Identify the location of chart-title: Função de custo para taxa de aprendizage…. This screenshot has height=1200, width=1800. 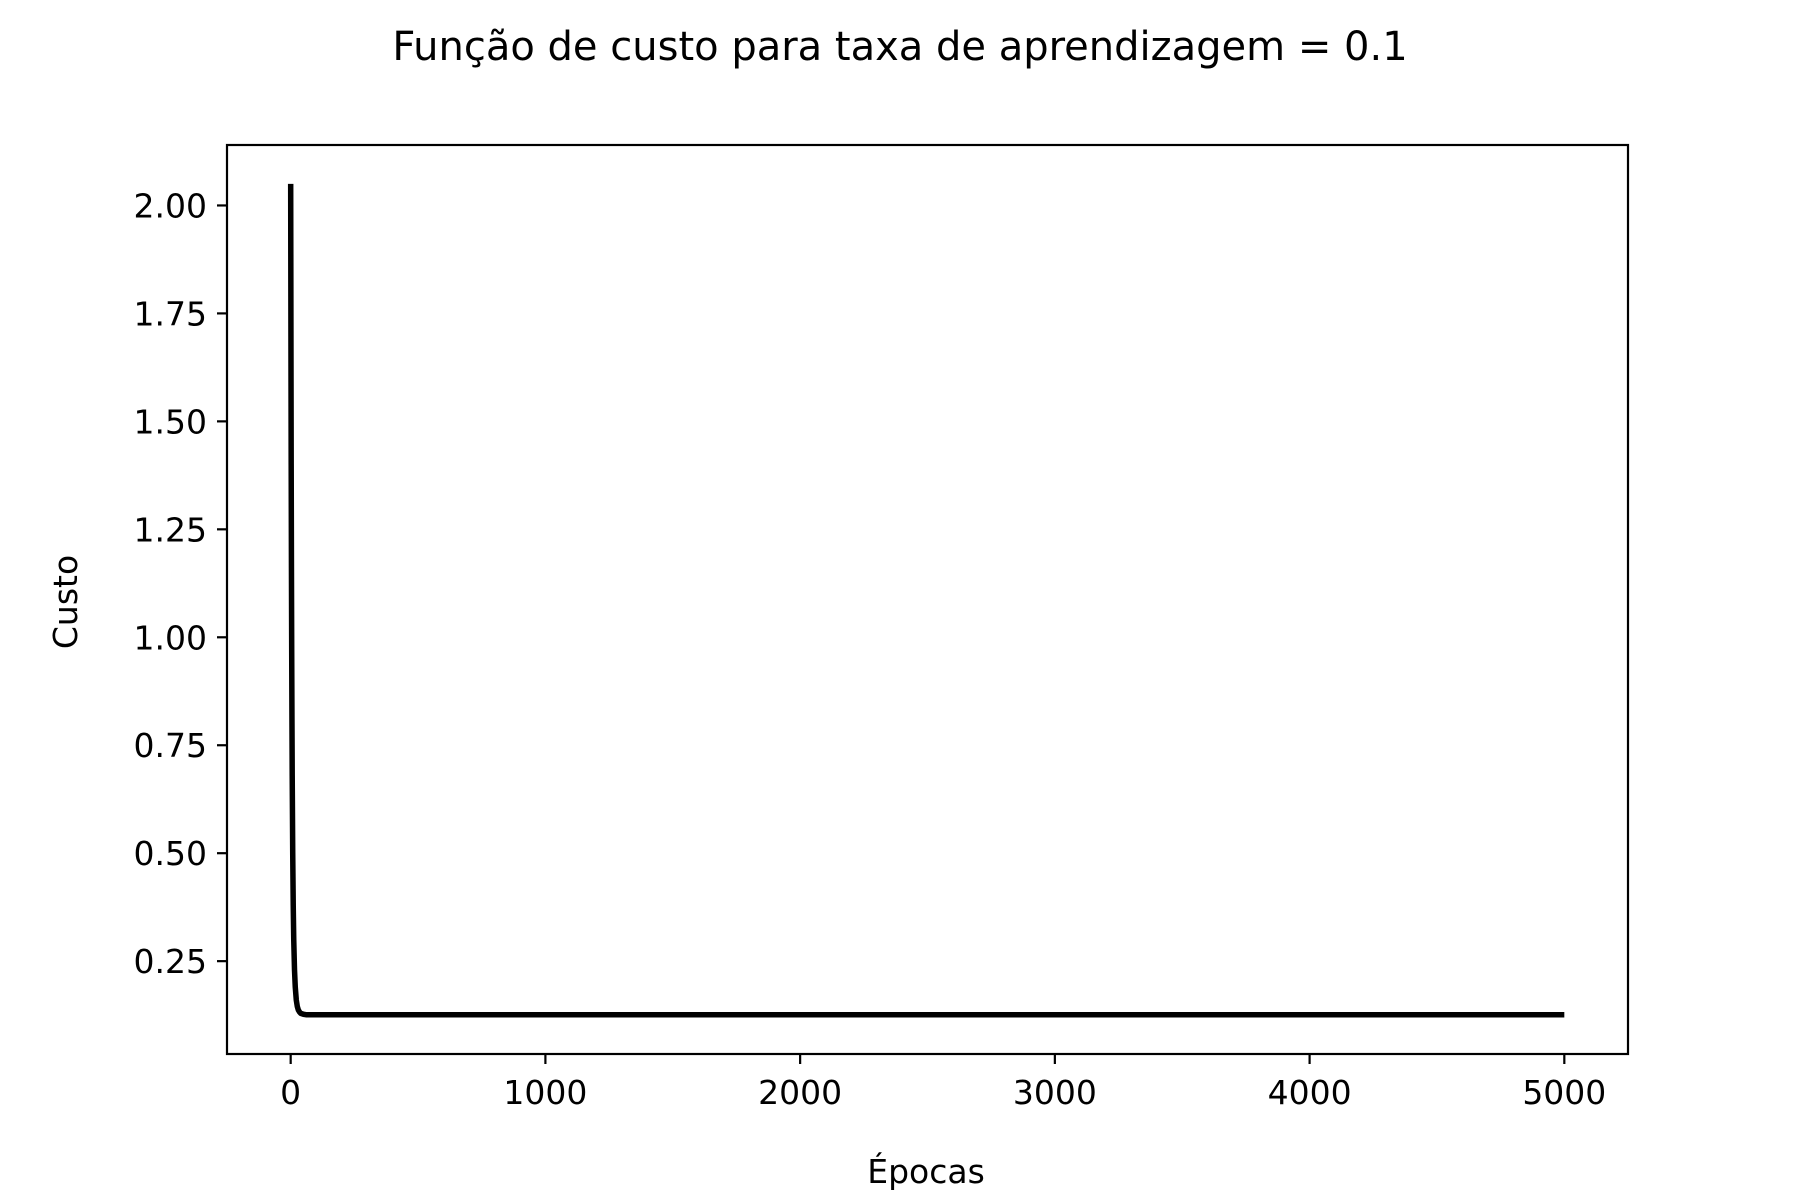
(899, 47).